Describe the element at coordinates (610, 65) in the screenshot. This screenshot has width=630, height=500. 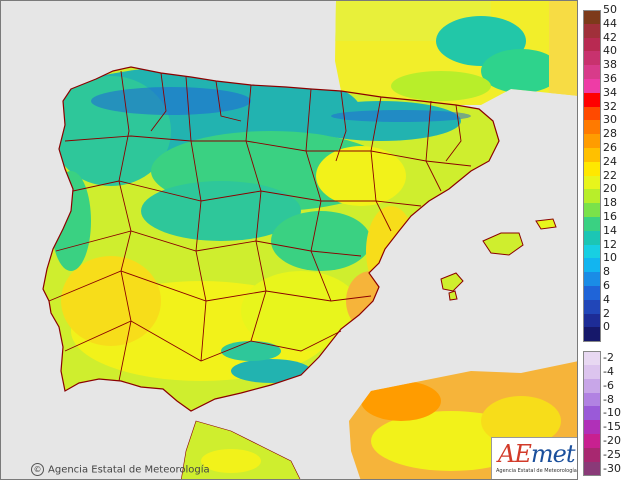
I see `legend-label: 38` at that location.